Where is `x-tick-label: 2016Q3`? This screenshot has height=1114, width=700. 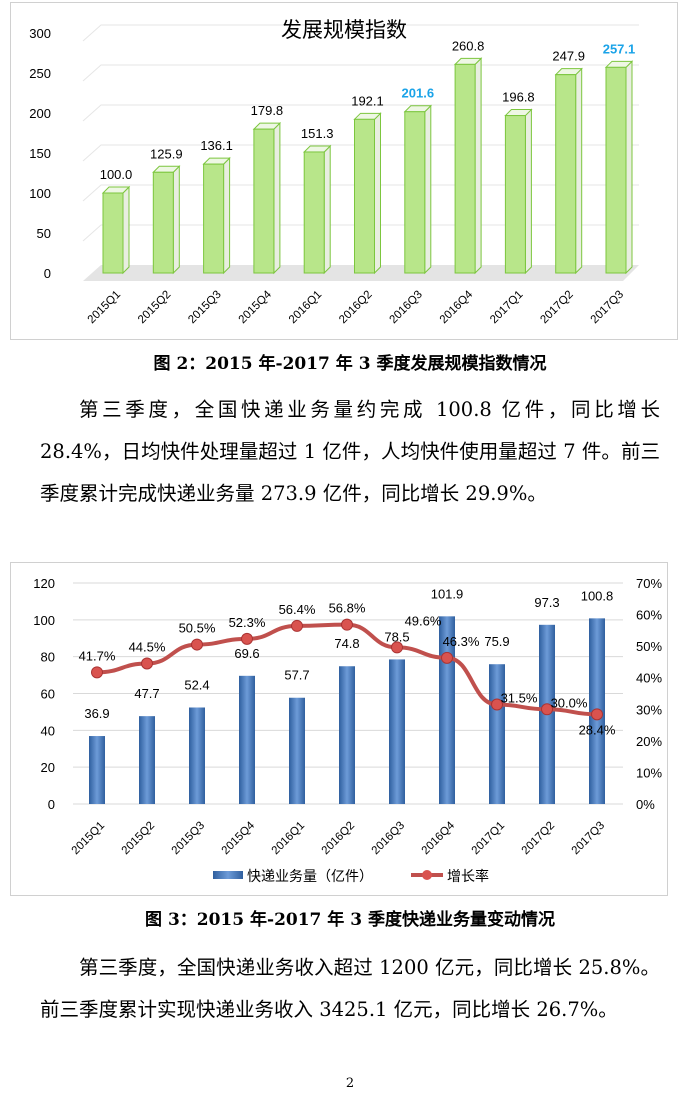 x-tick-label: 2016Q3 is located at coordinates (405, 307).